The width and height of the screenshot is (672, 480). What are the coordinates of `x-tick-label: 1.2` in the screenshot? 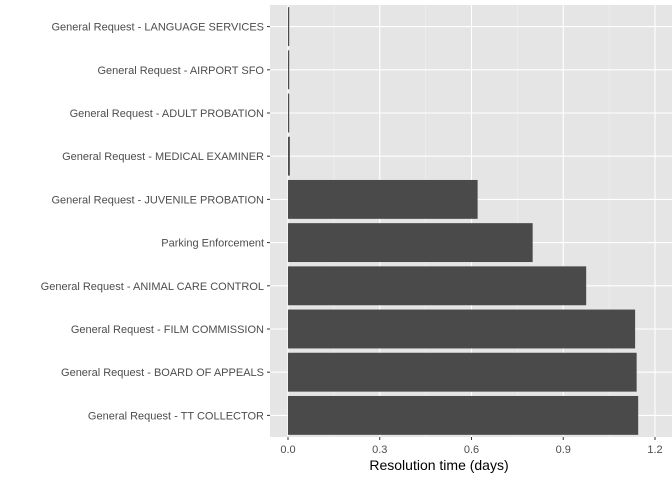 It's located at (654, 450).